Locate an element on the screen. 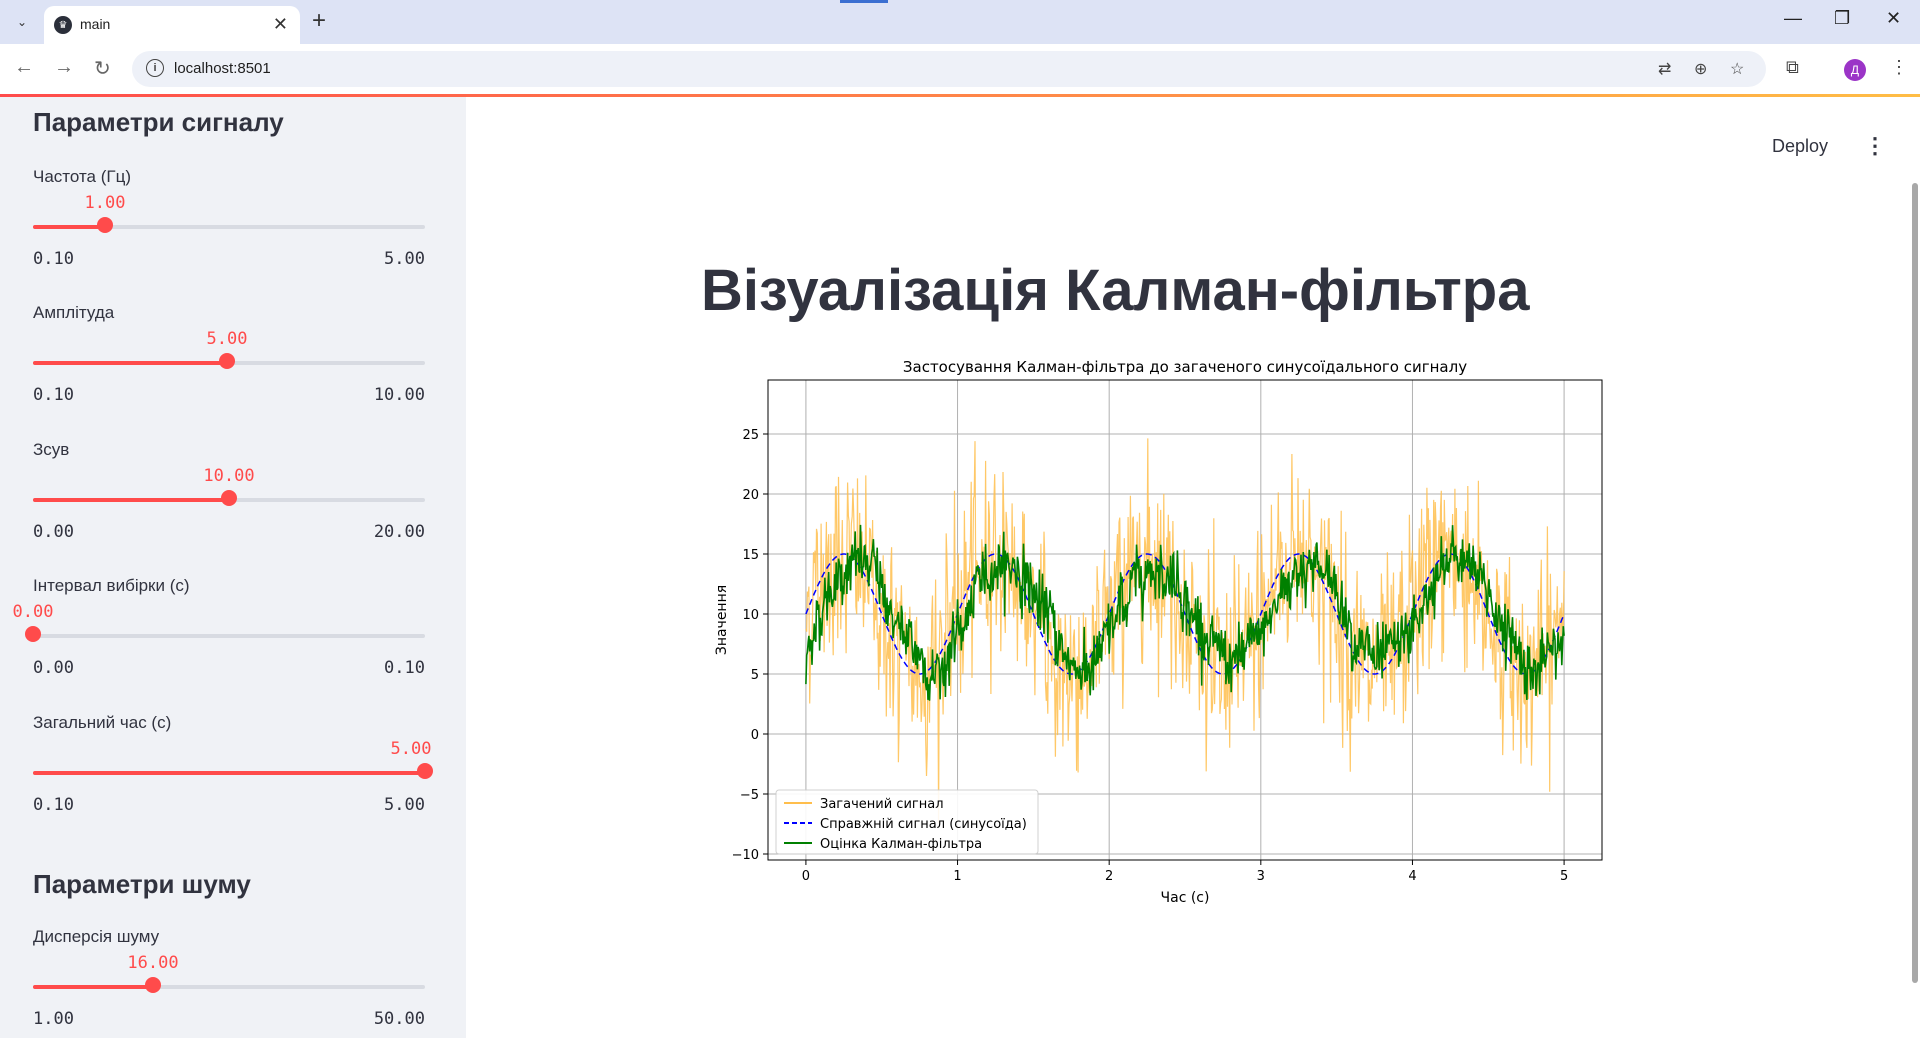 The height and width of the screenshot is (1038, 1920). minimize-icon: — is located at coordinates (1793, 18).